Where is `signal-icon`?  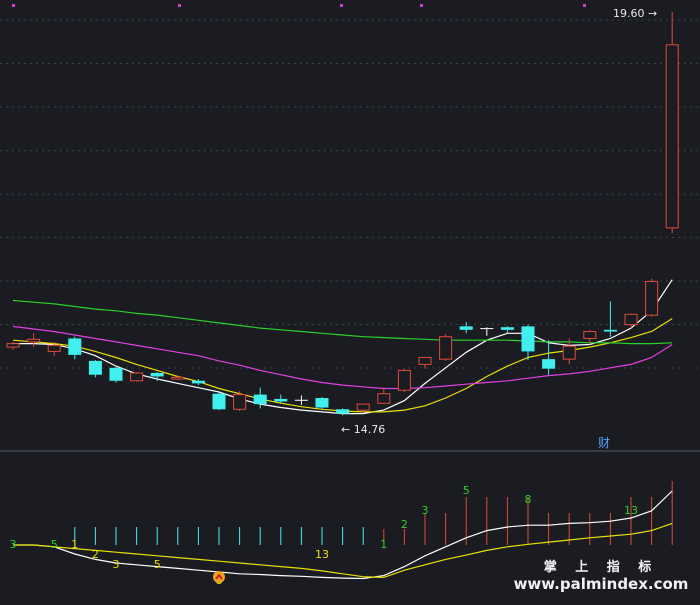
signal-icon is located at coordinates (219, 577).